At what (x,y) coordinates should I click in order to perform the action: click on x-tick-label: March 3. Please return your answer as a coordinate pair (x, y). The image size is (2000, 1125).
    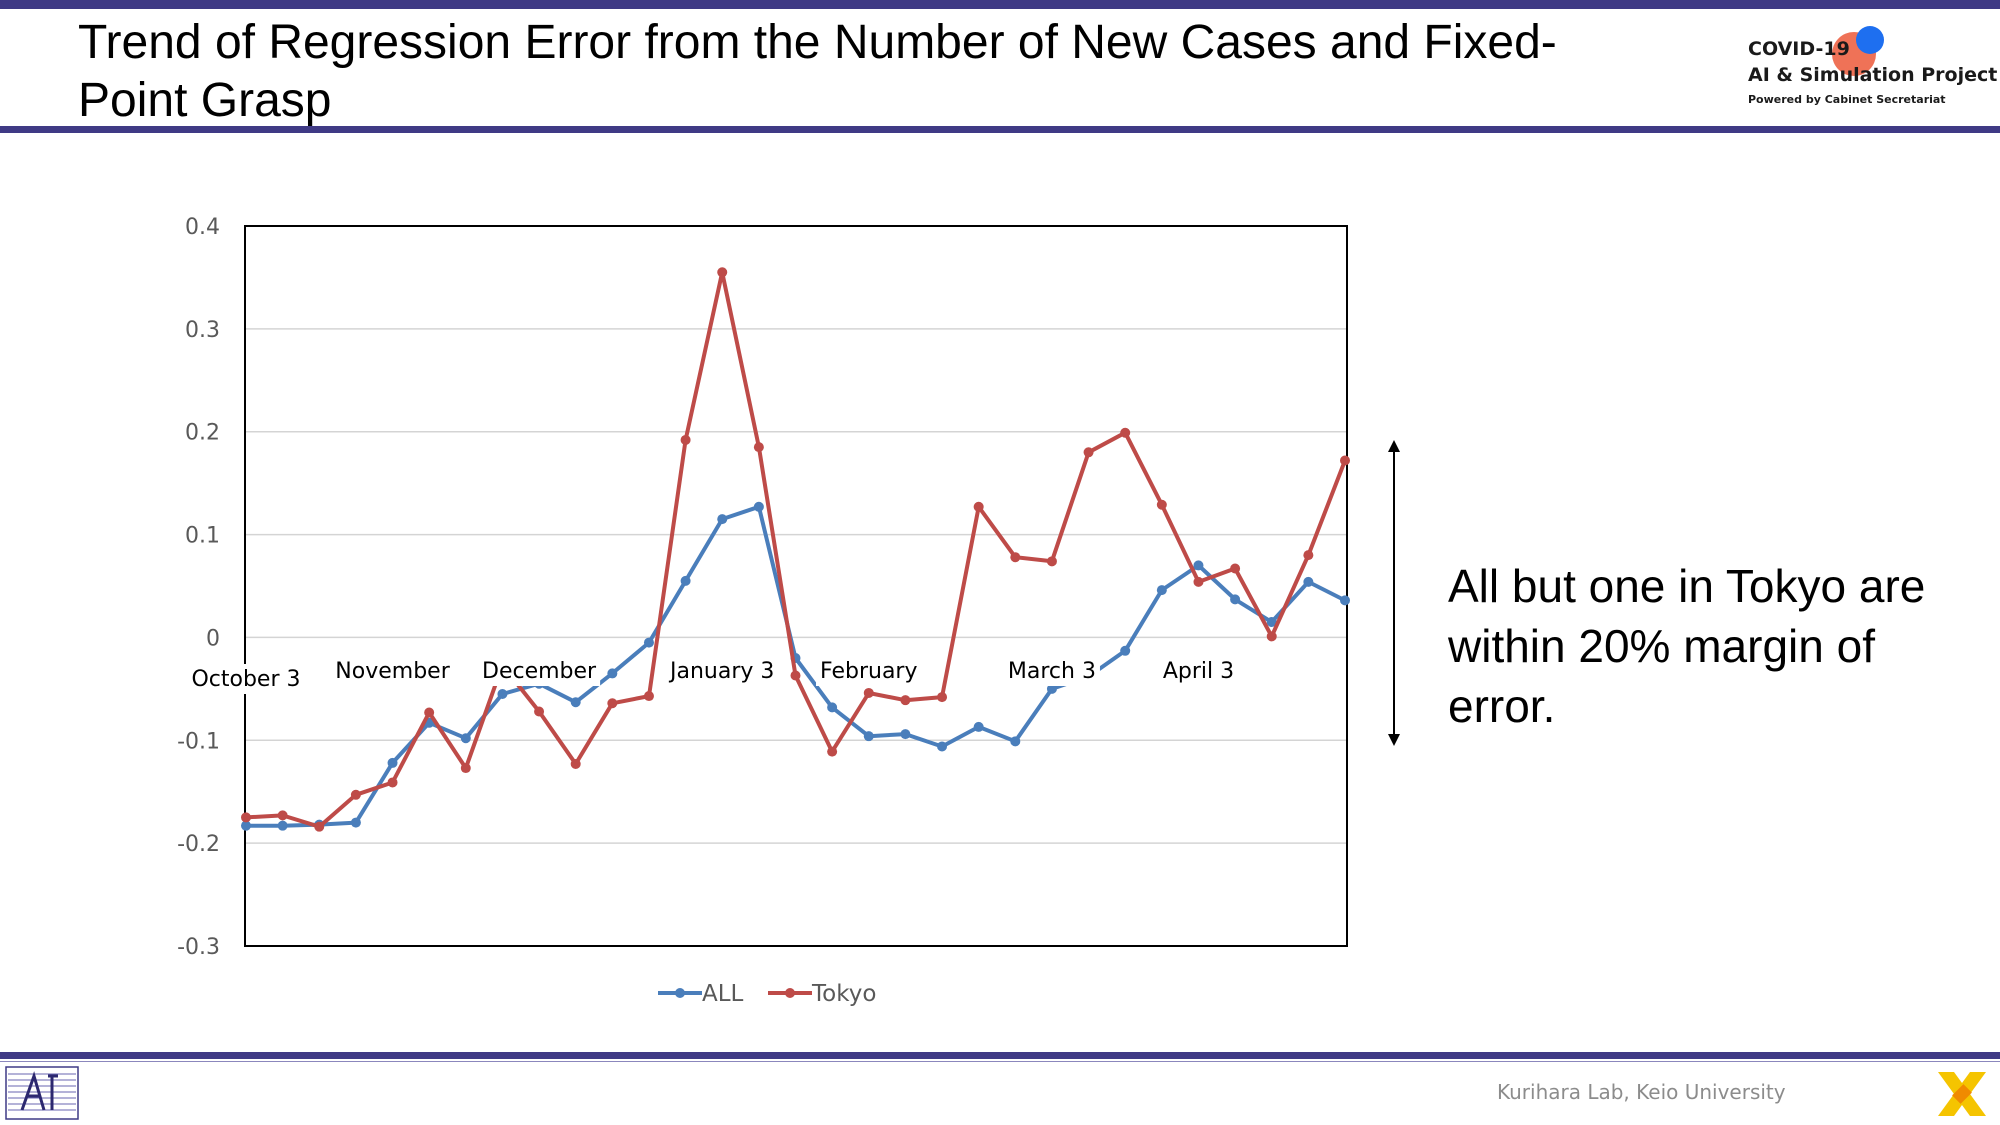
    Looking at the image, I should click on (1052, 671).